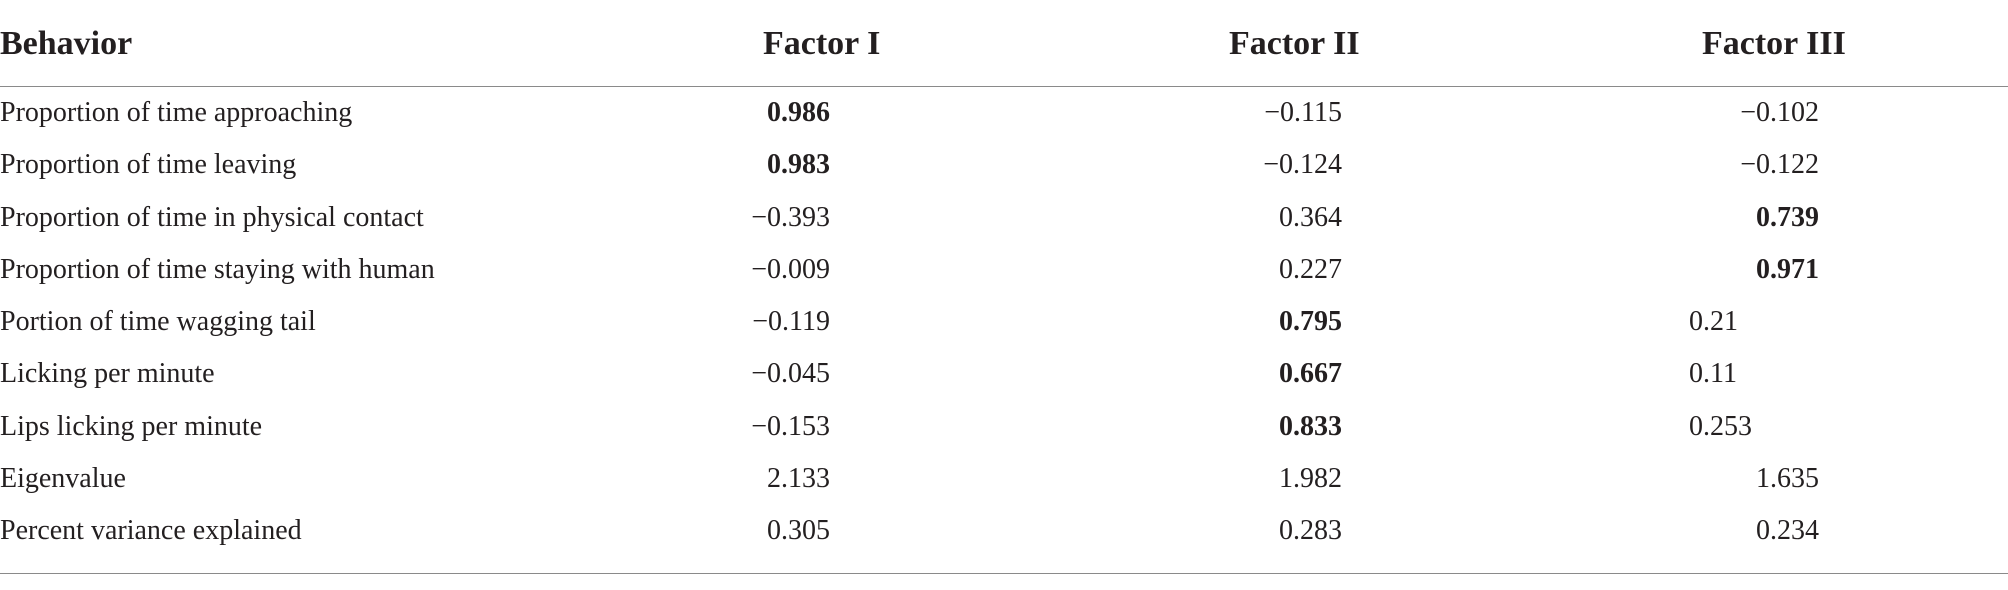  What do you see at coordinates (1310, 426) in the screenshot?
I see `factor-2-value: 0.833` at bounding box center [1310, 426].